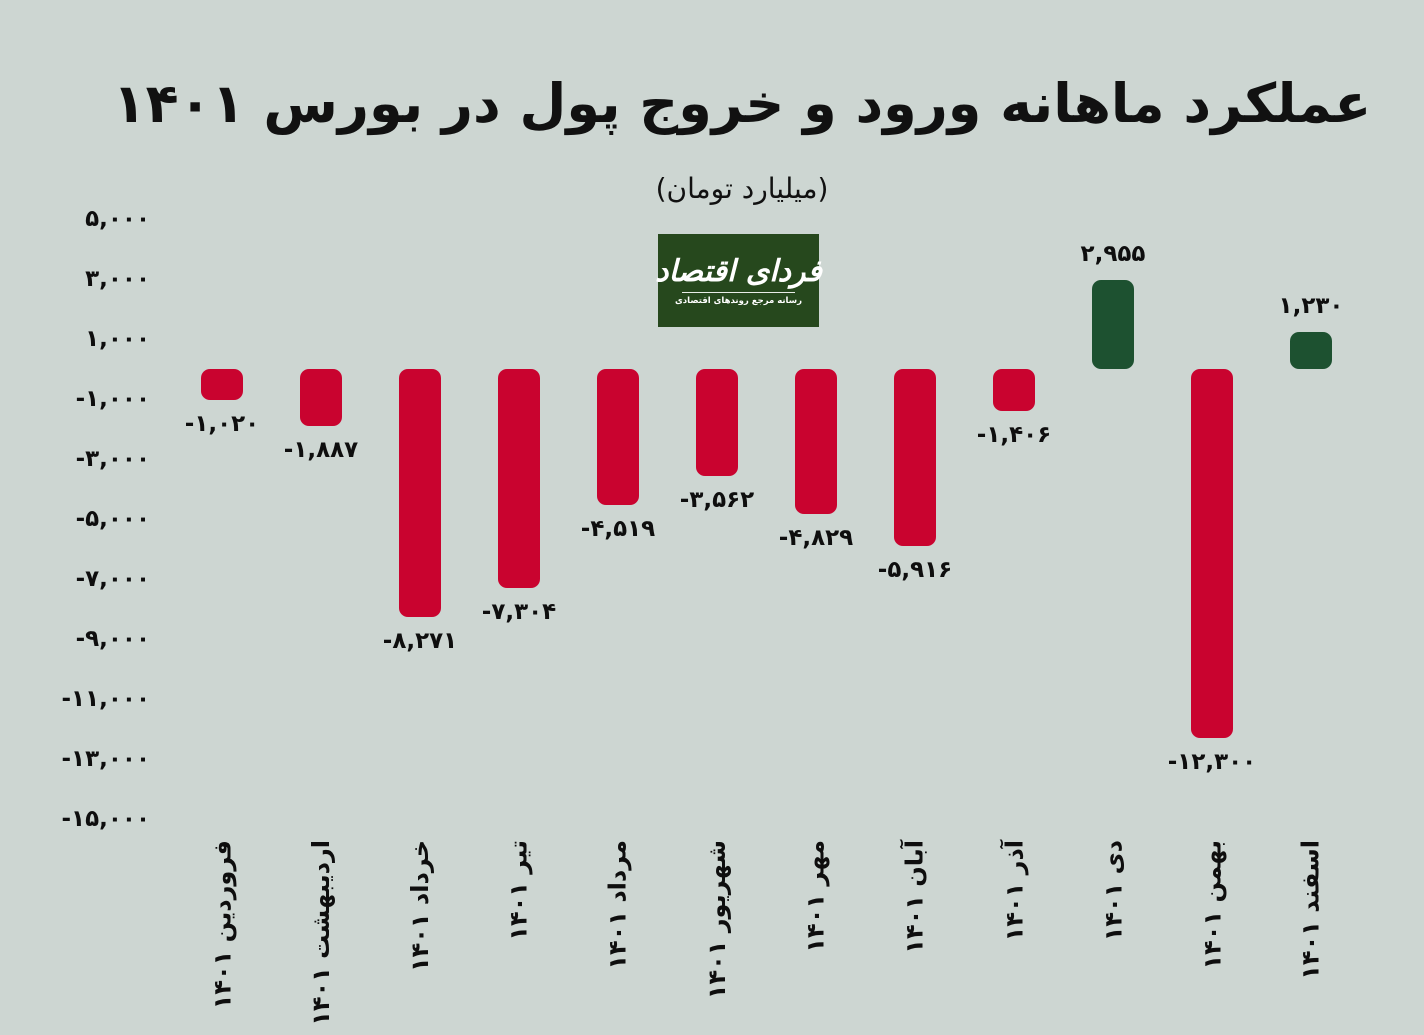 This screenshot has height=1035, width=1424. Describe the element at coordinates (915, 570) in the screenshot. I see `bar-value-label: -۵,۹۱۶` at that location.